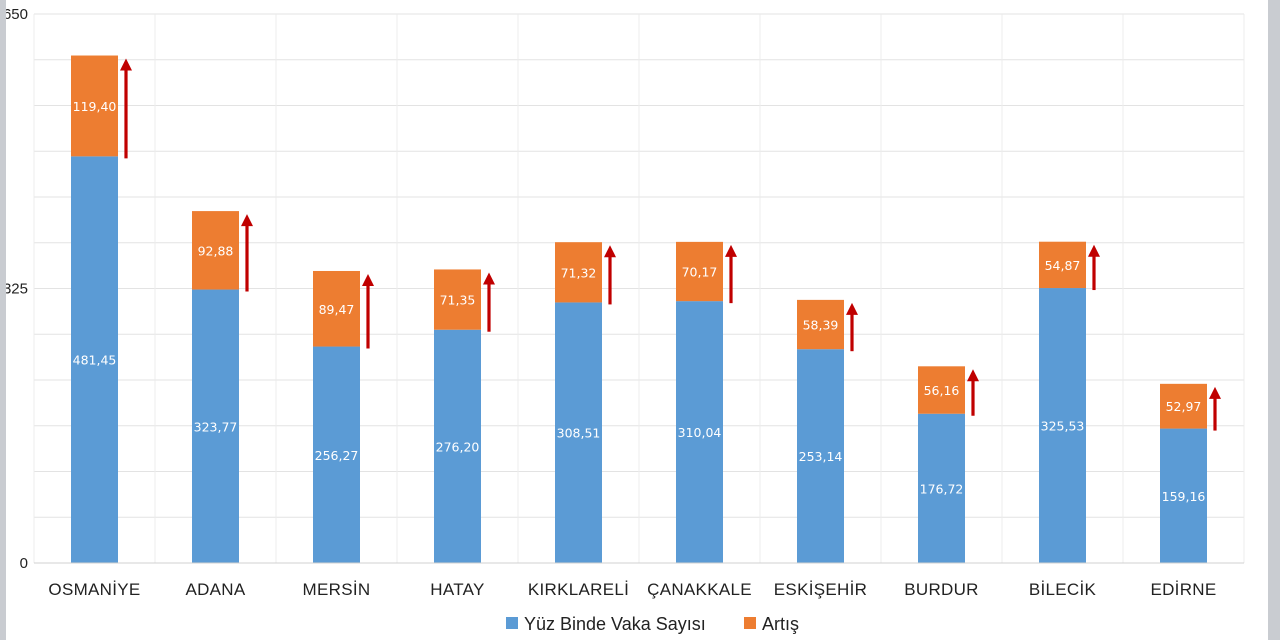 This screenshot has width=1280, height=640. I want to click on data-label-increase: 92,88, so click(216, 250).